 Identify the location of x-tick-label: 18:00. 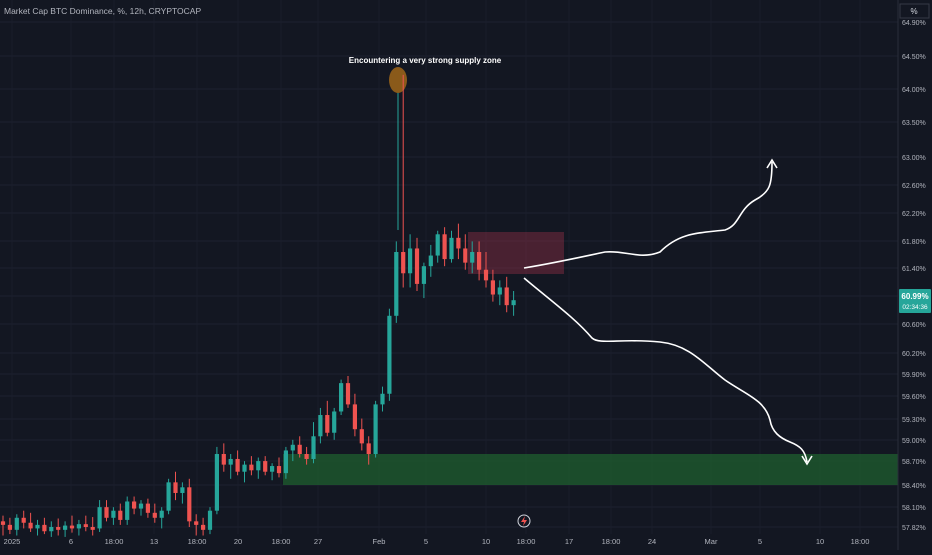
(611, 541).